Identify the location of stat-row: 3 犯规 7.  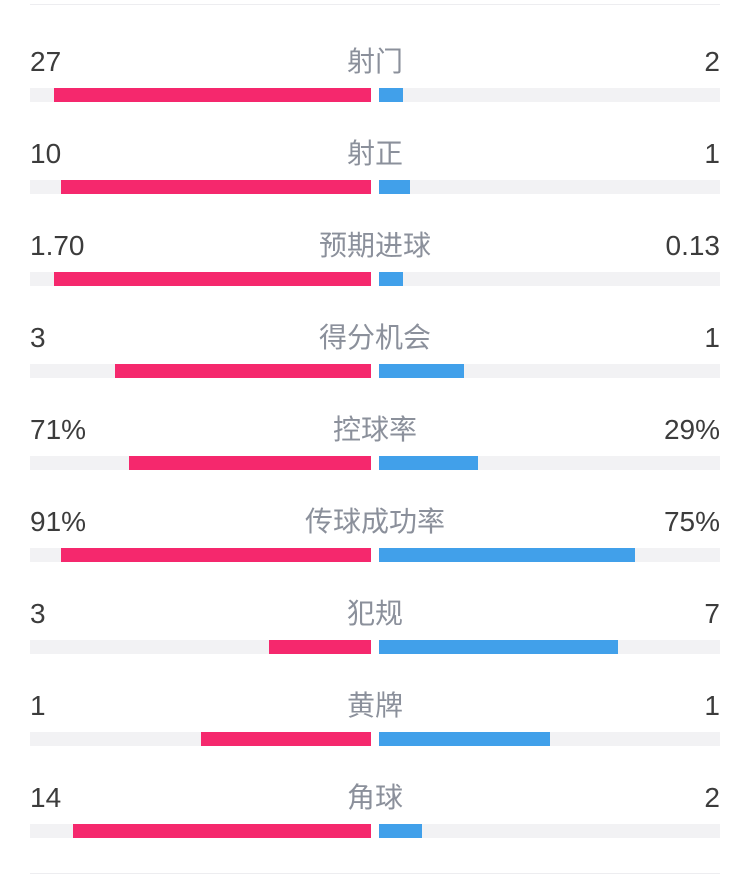
(375, 643).